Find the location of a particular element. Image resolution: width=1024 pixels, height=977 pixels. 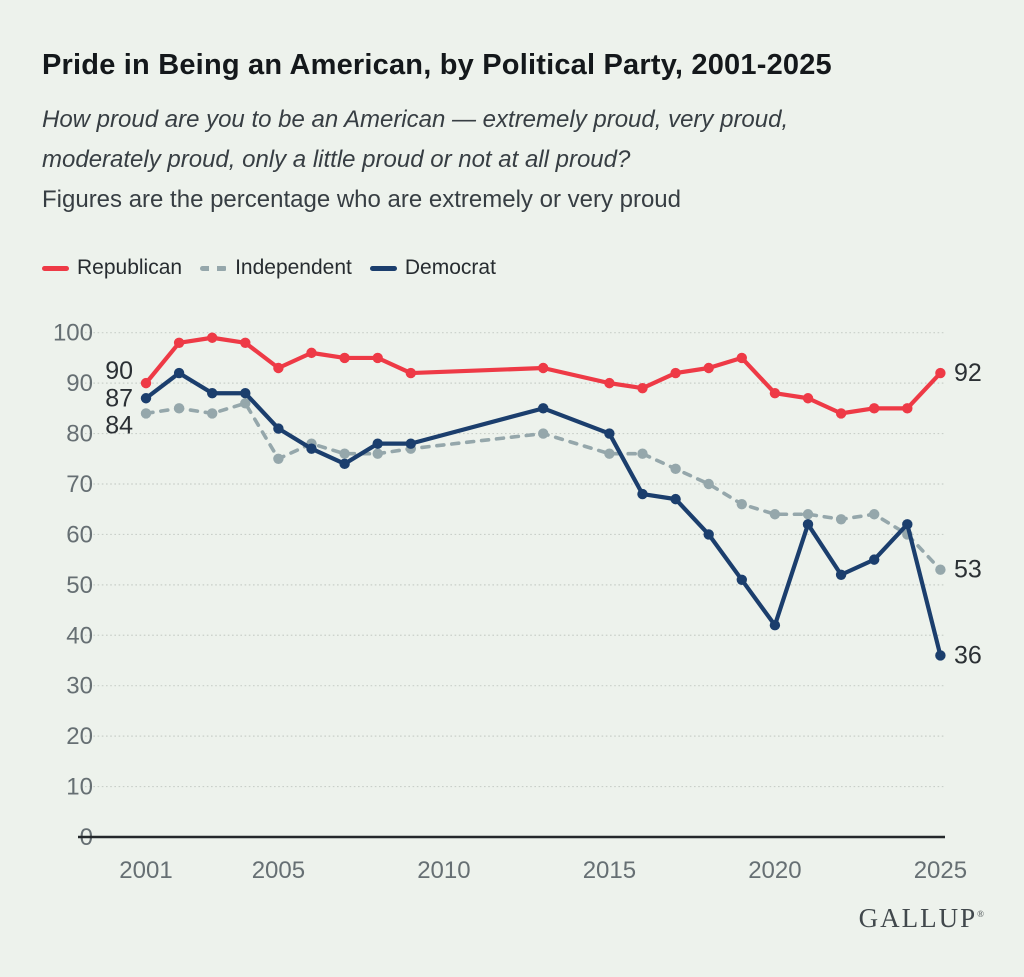

legend-label-independent: Independent is located at coordinates (293, 267).